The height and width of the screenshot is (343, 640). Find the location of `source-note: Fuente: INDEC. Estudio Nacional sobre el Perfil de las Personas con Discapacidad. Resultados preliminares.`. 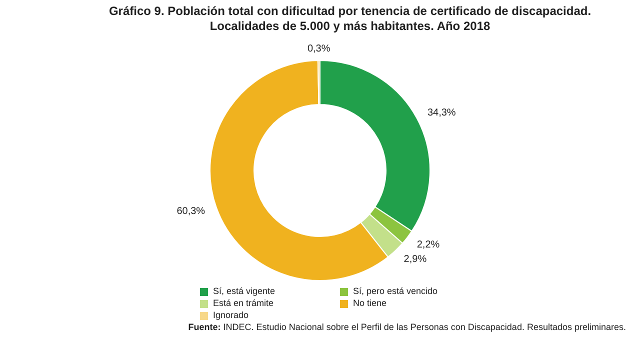

source-note: Fuente: INDEC. Estudio Nacional sobre el Perfil de las Personas con Discapacidad. Resultados preliminares. is located at coordinates (407, 327).